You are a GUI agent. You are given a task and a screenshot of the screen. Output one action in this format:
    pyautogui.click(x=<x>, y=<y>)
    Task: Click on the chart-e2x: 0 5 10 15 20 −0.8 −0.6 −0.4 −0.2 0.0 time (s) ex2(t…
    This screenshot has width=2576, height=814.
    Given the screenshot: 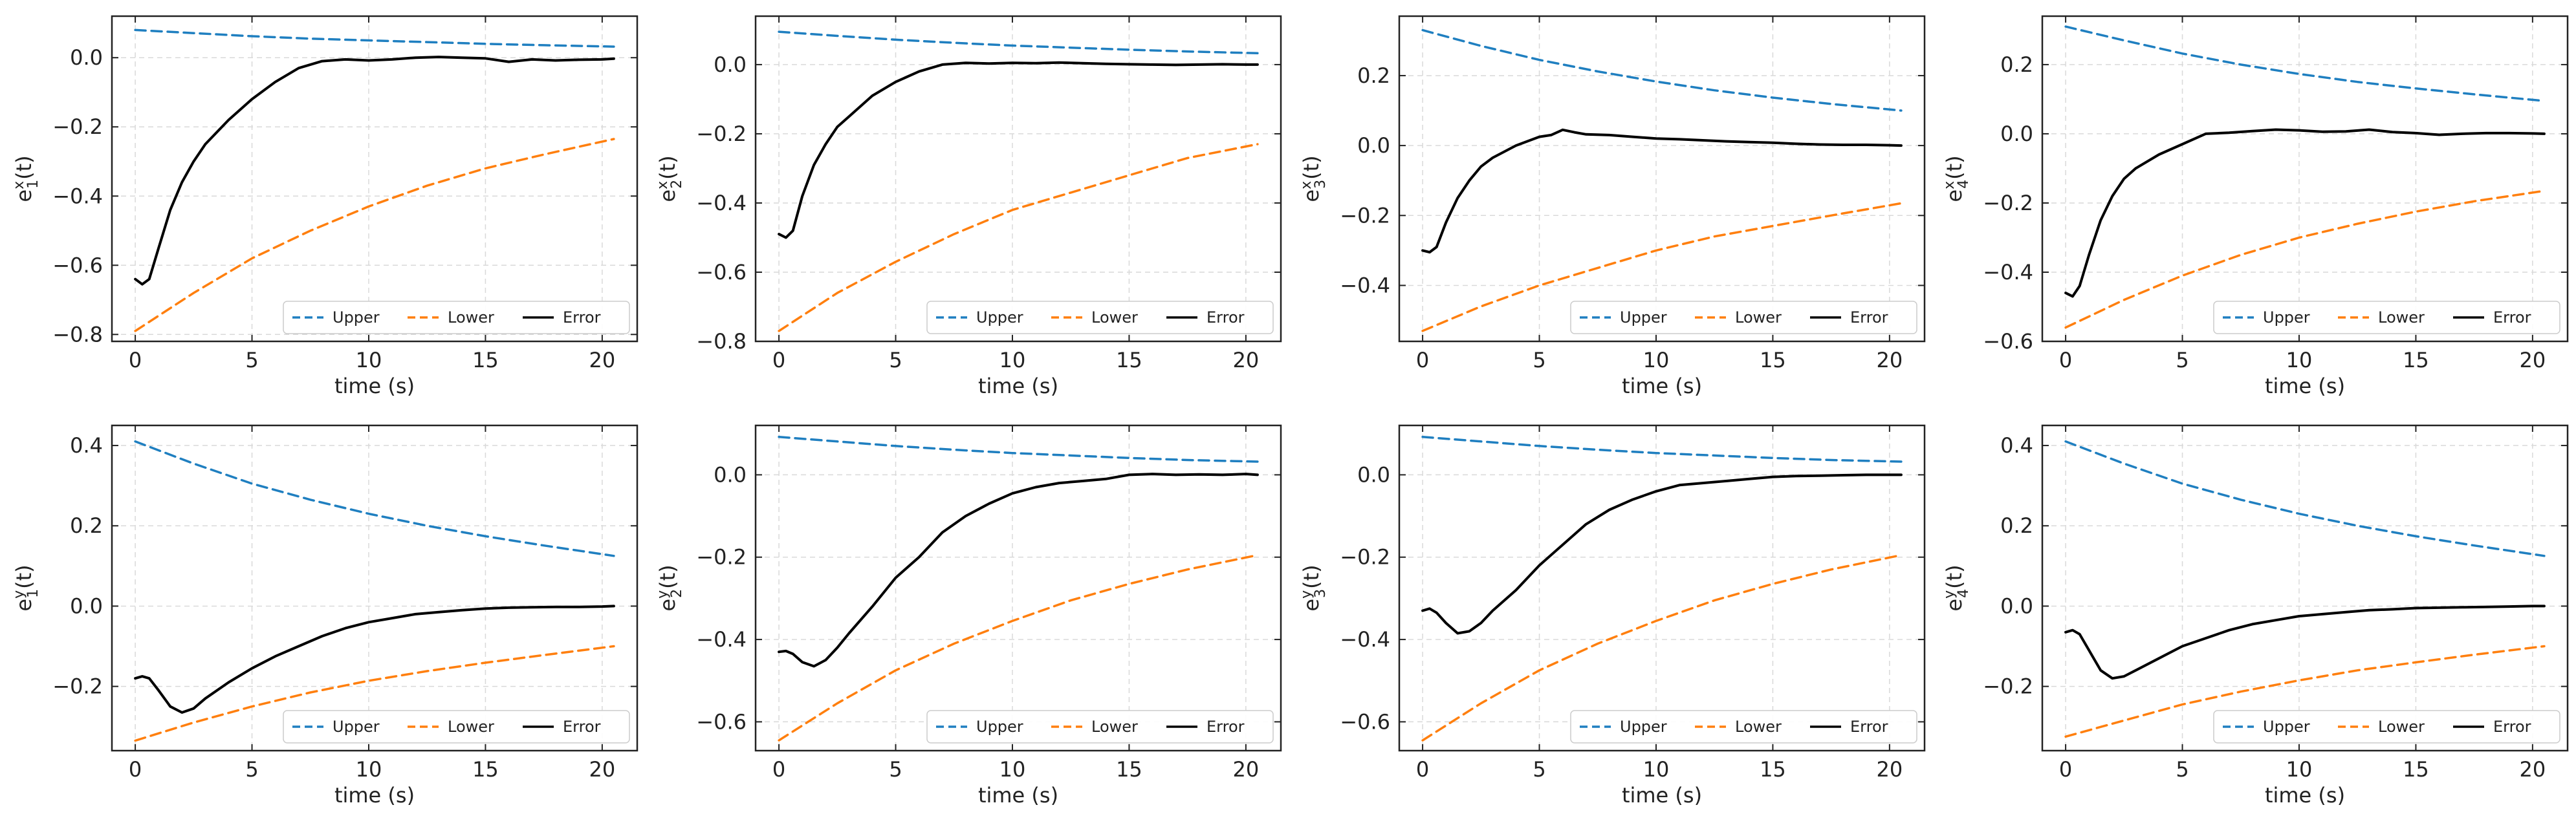 What is the action you would take?
    pyautogui.click(x=968, y=206)
    